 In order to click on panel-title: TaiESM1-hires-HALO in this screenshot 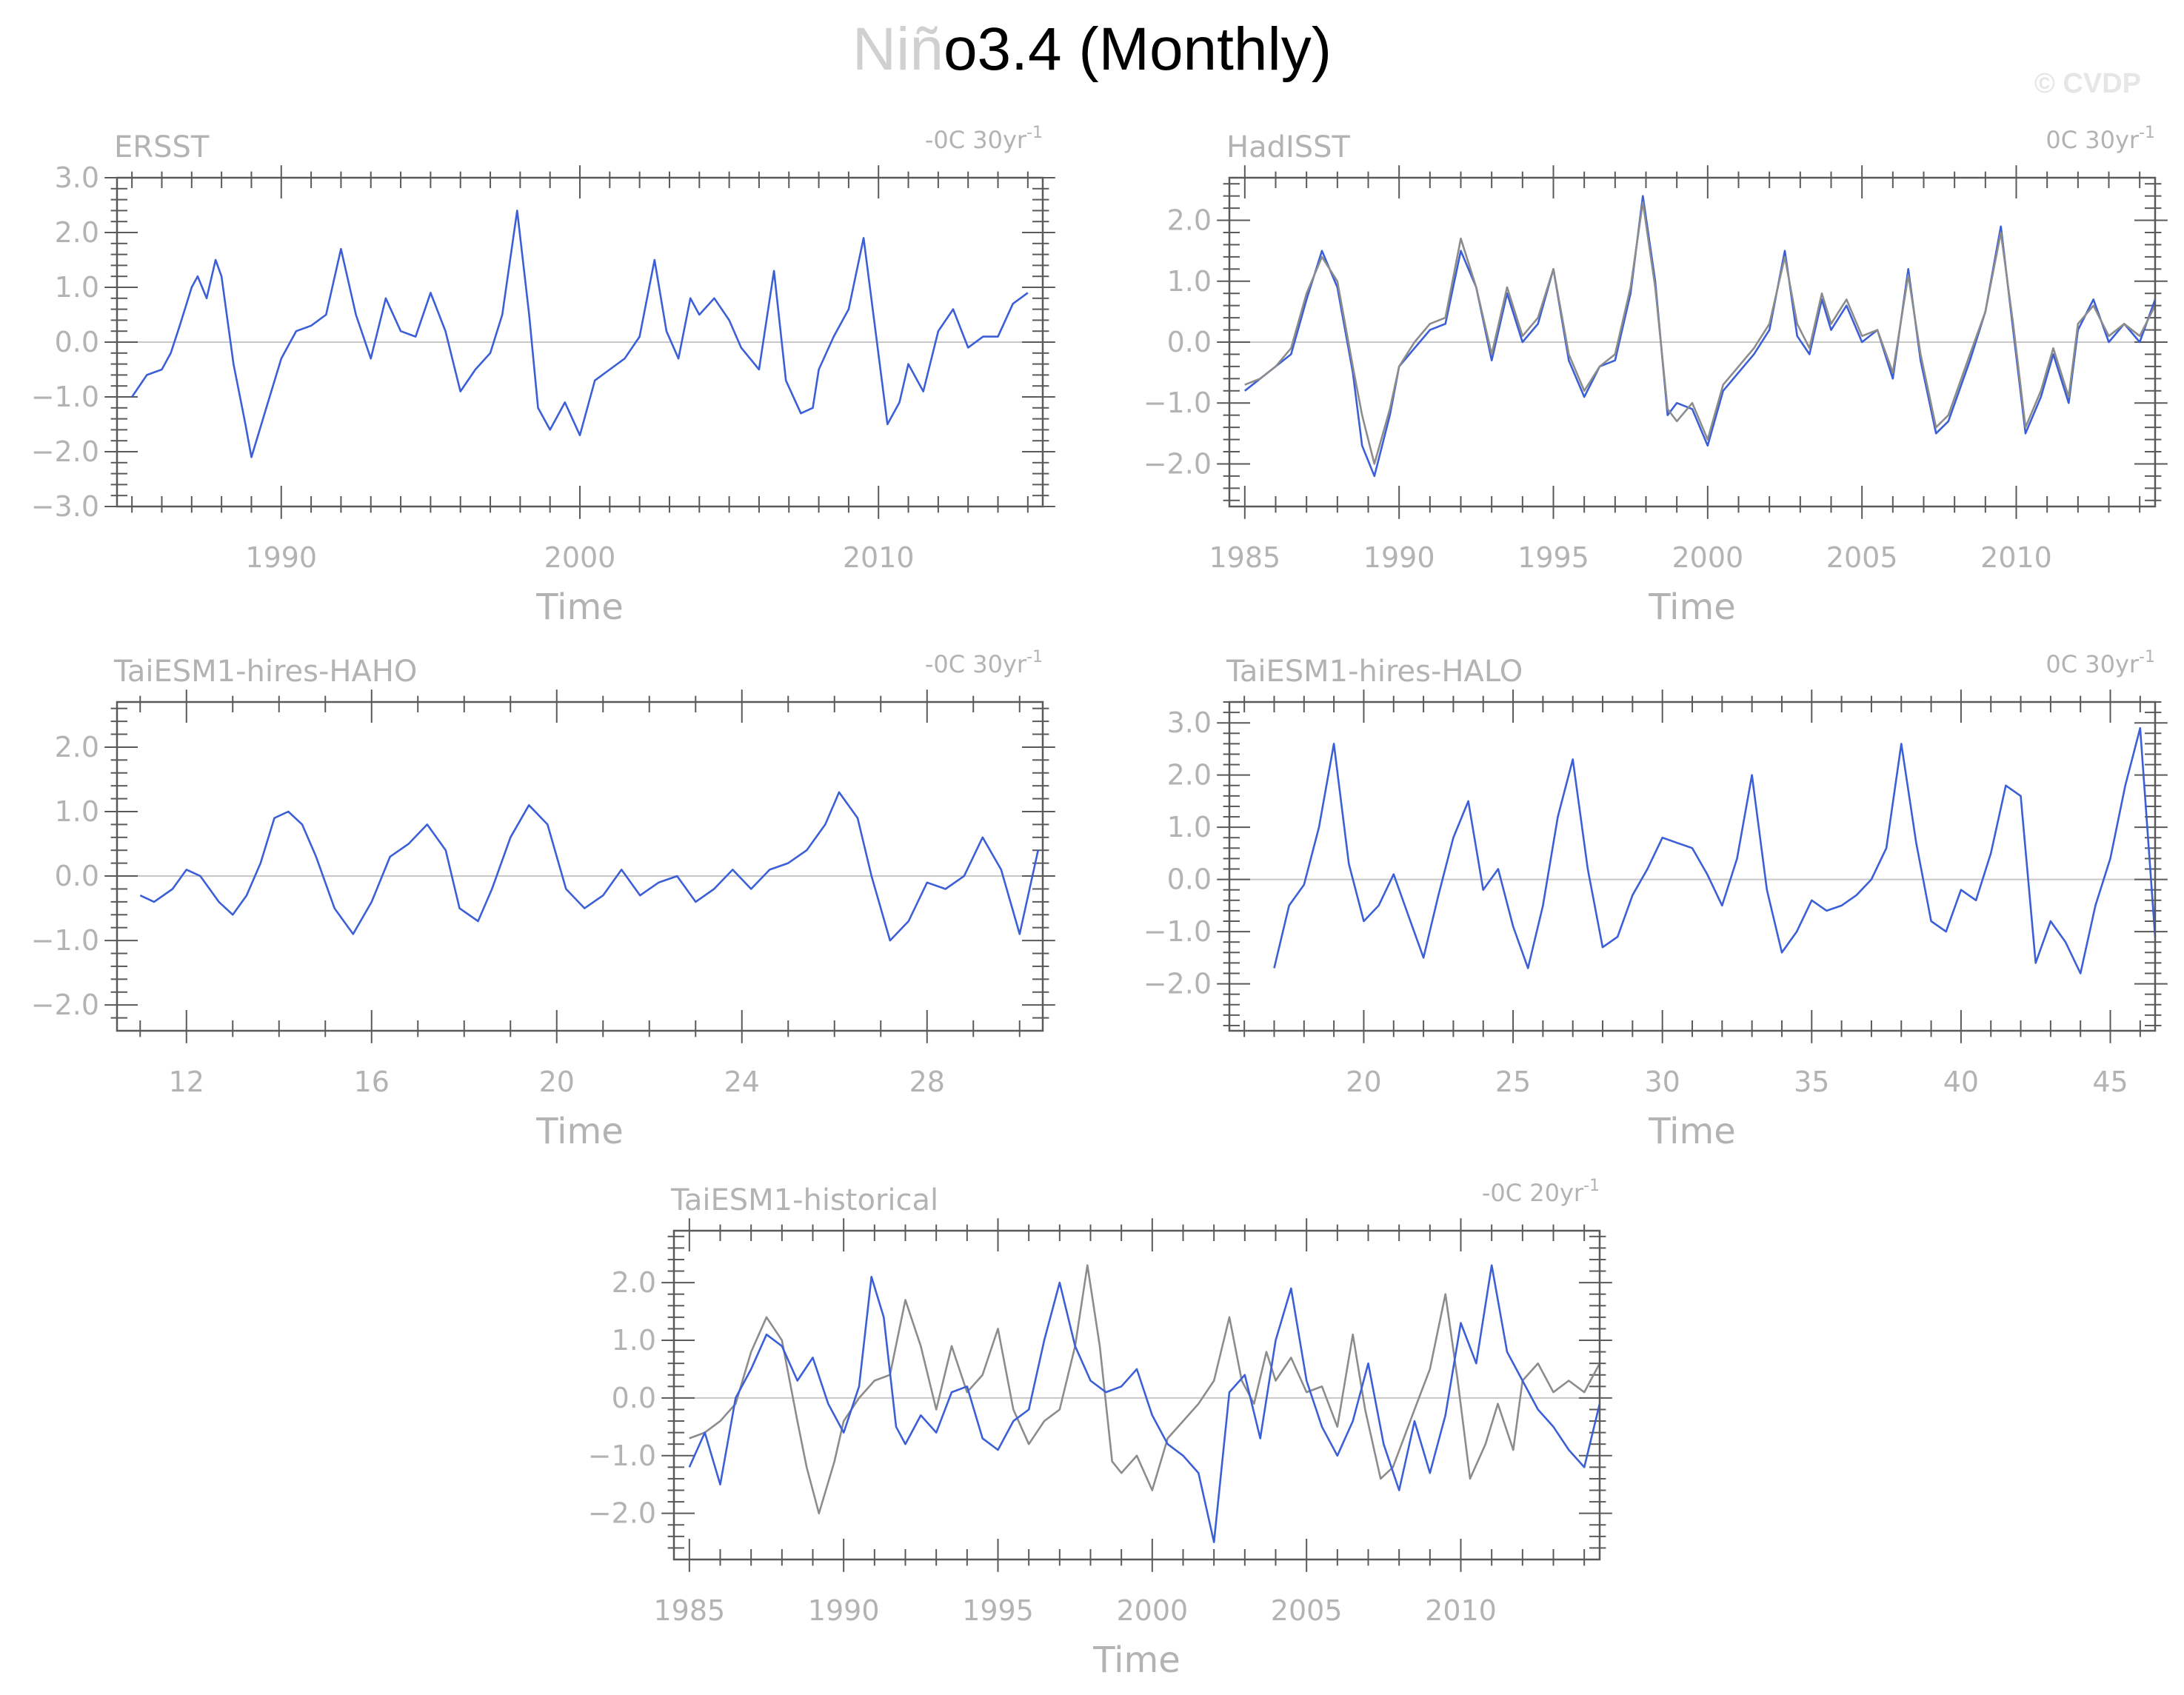, I will do `click(1374, 672)`.